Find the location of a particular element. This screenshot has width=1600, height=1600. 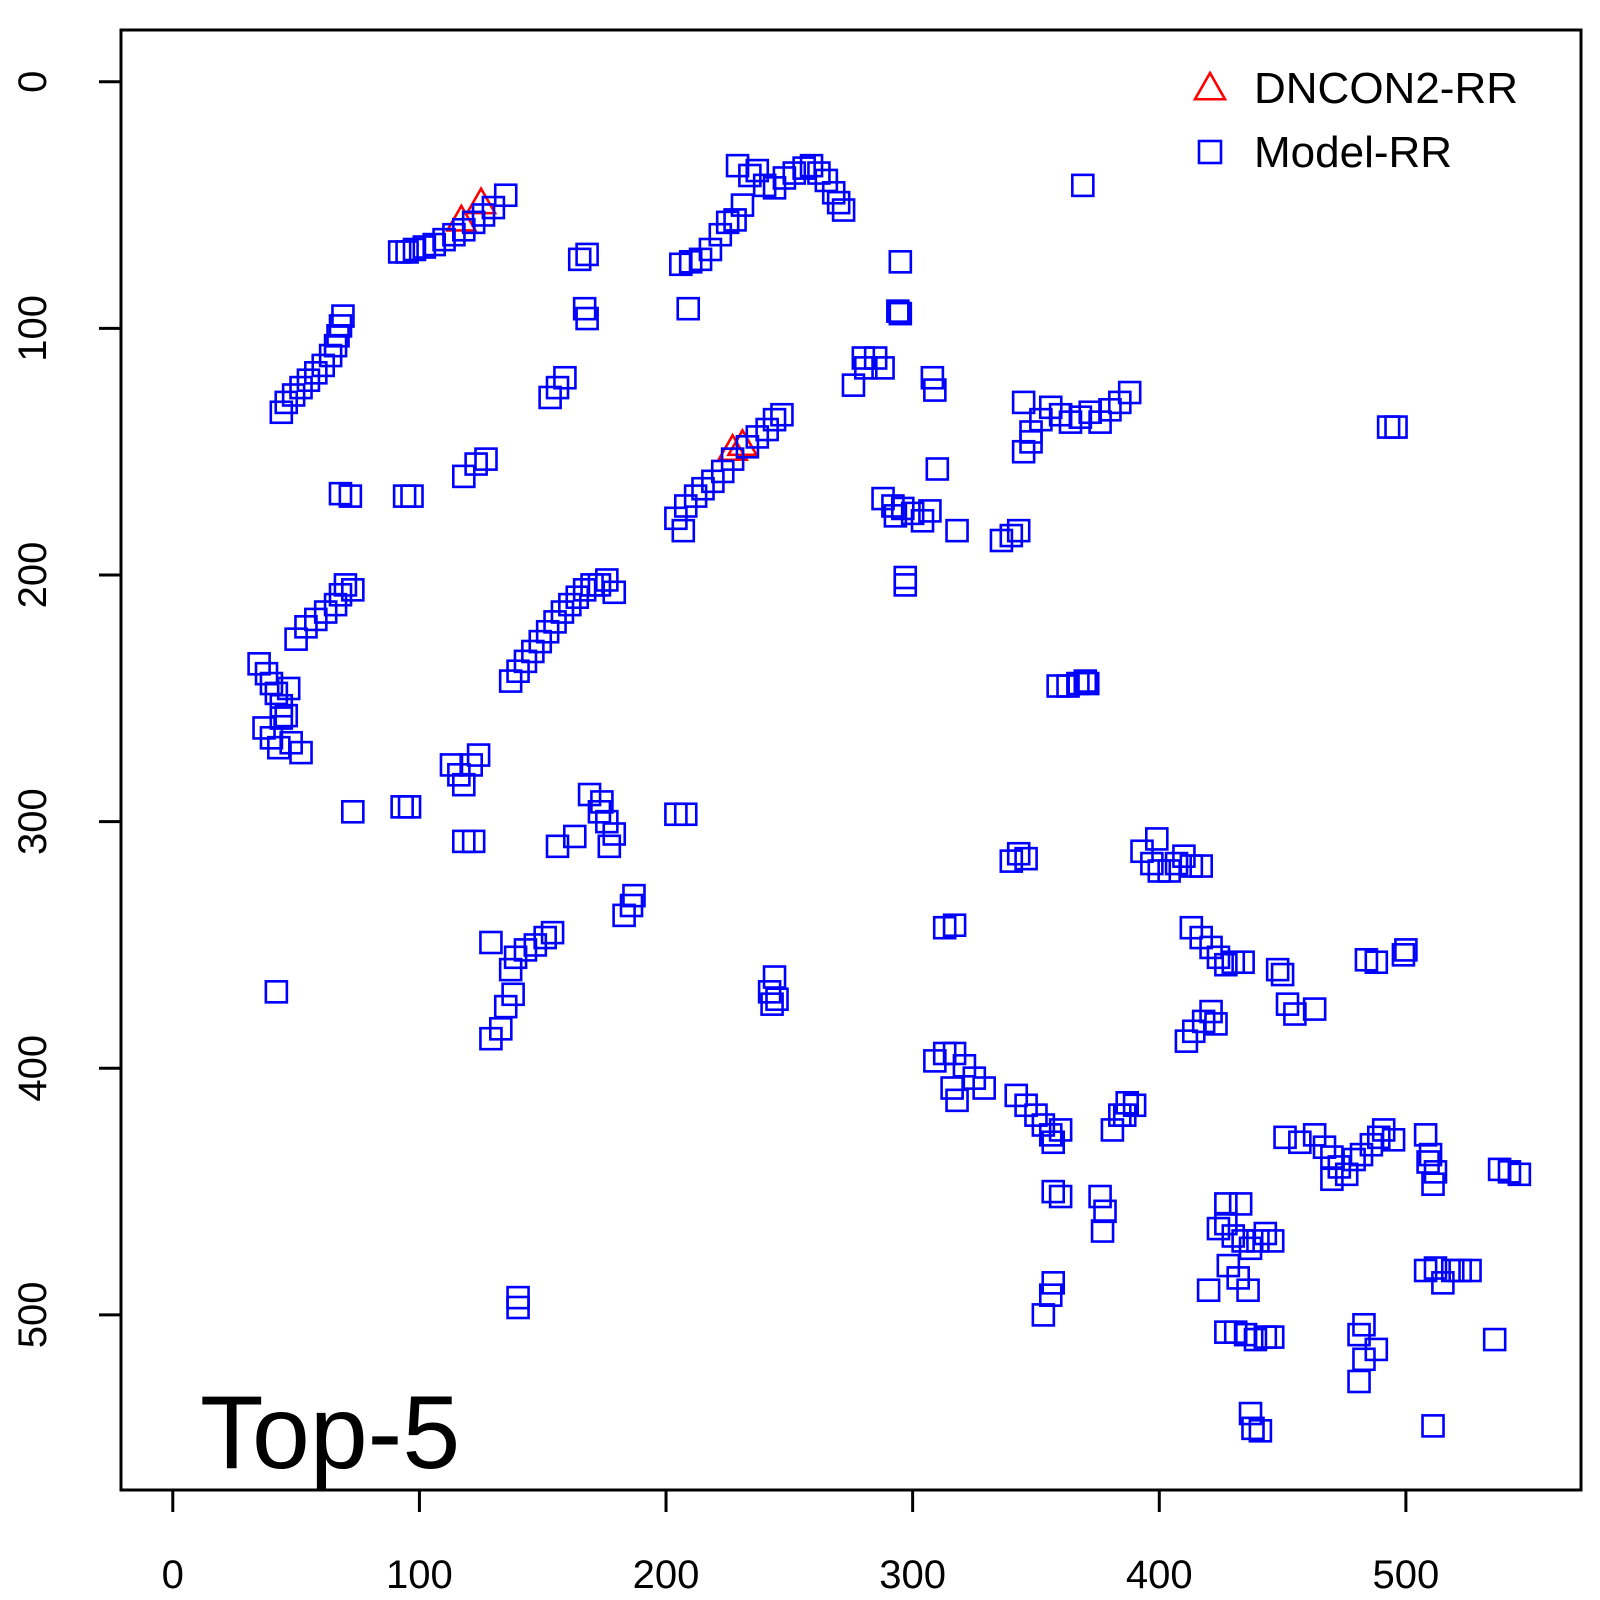

legend-triangle-icon is located at coordinates (1210, 85).